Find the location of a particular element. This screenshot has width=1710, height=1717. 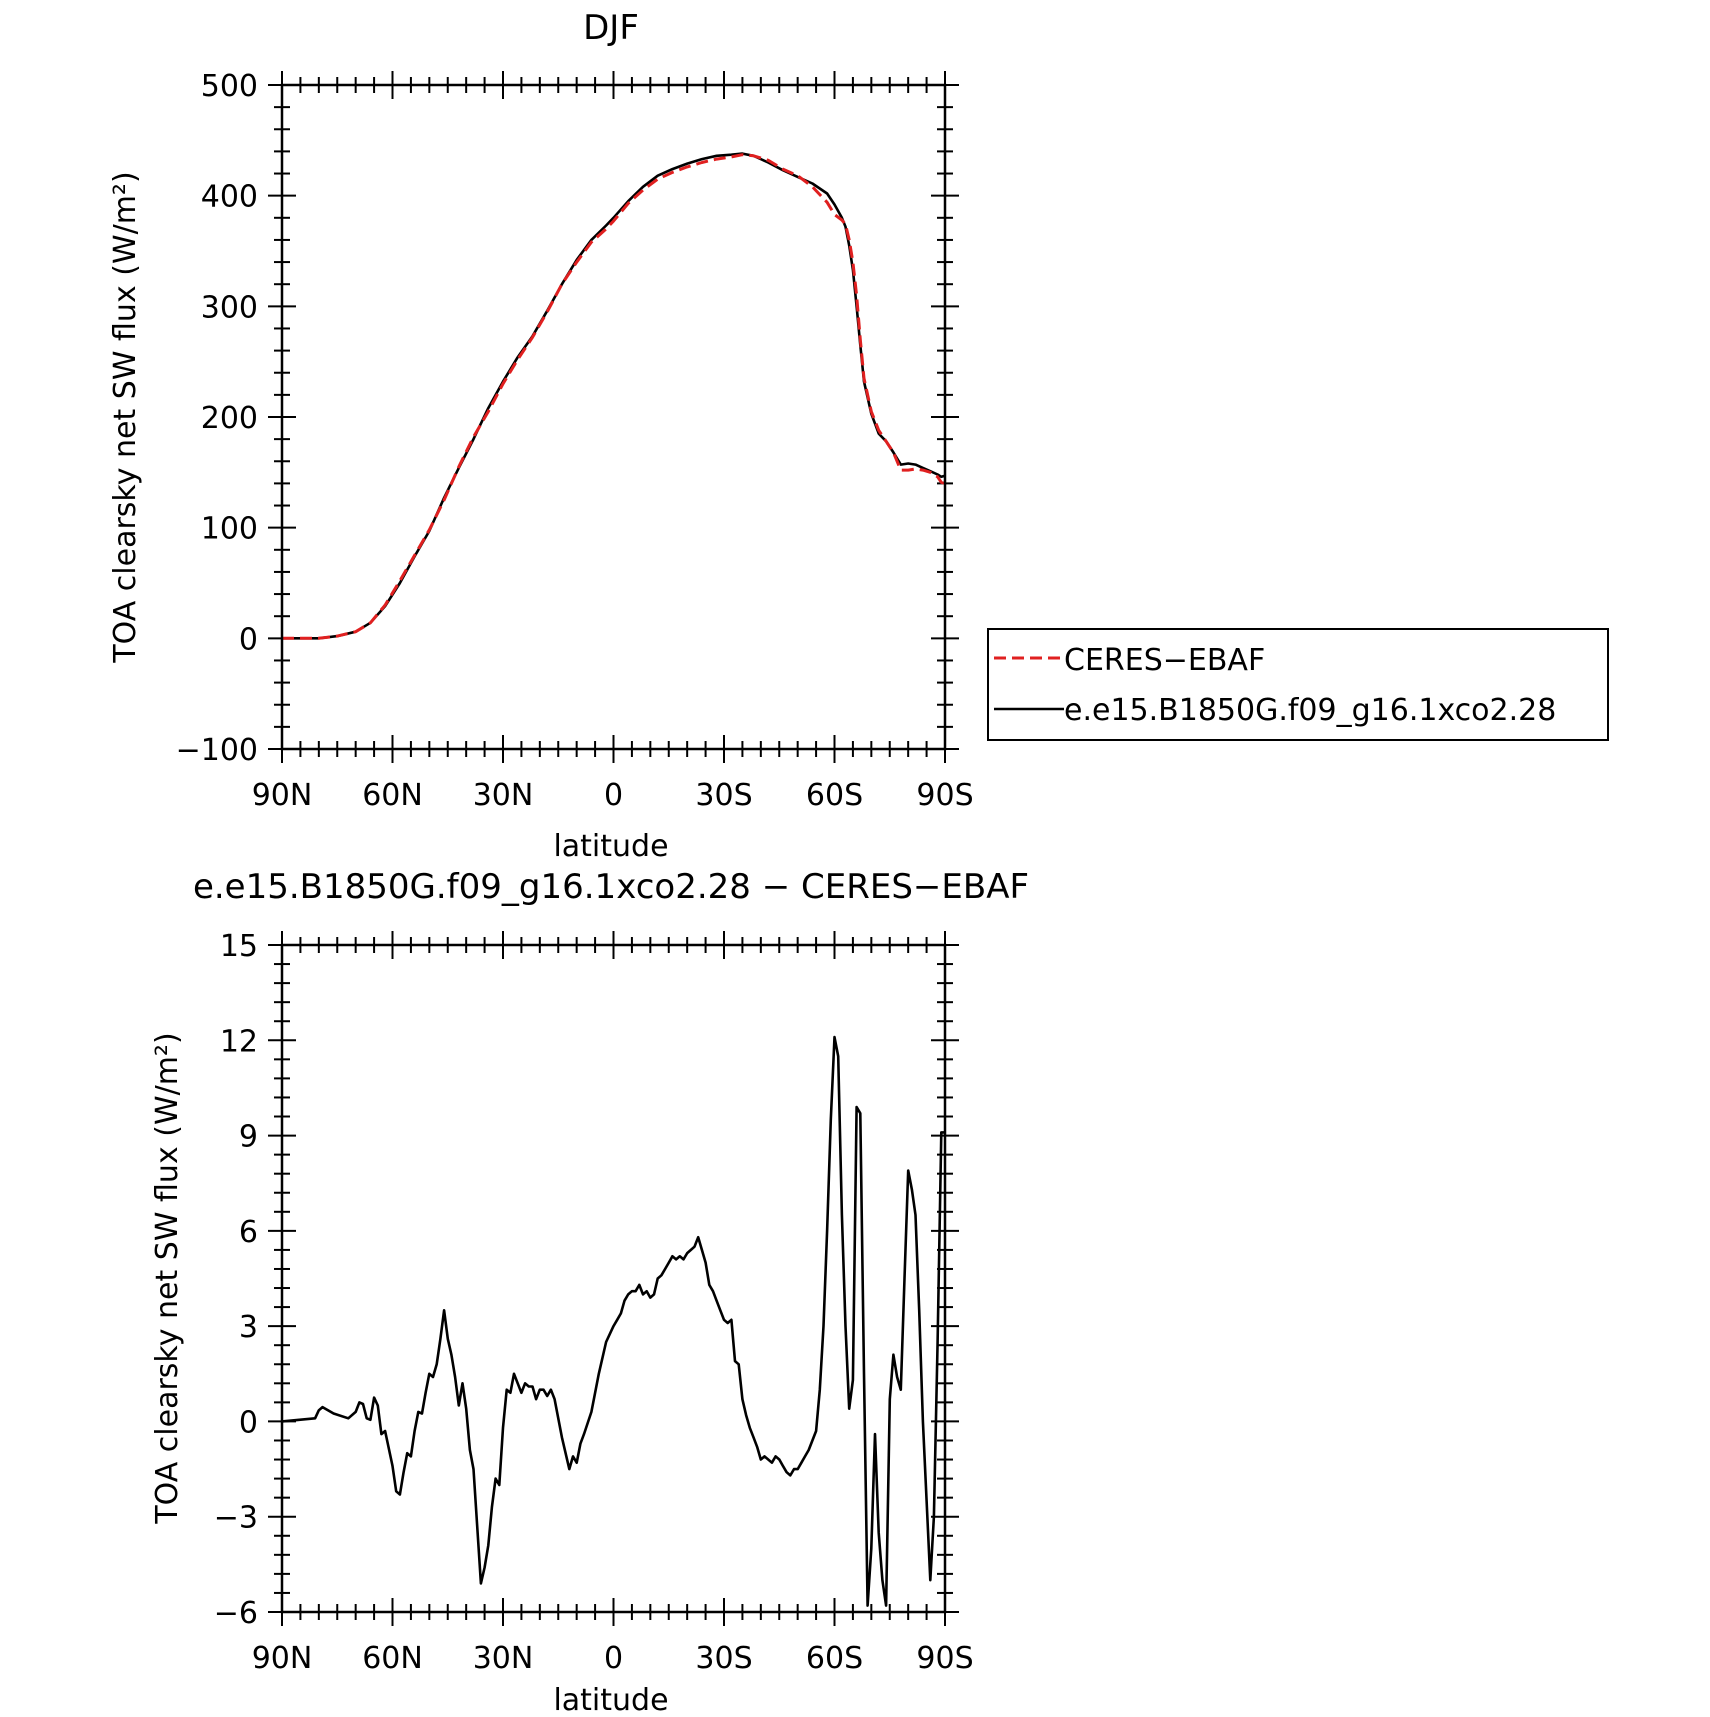

y-tick-label: 12 is located at coordinates (239, 1041).